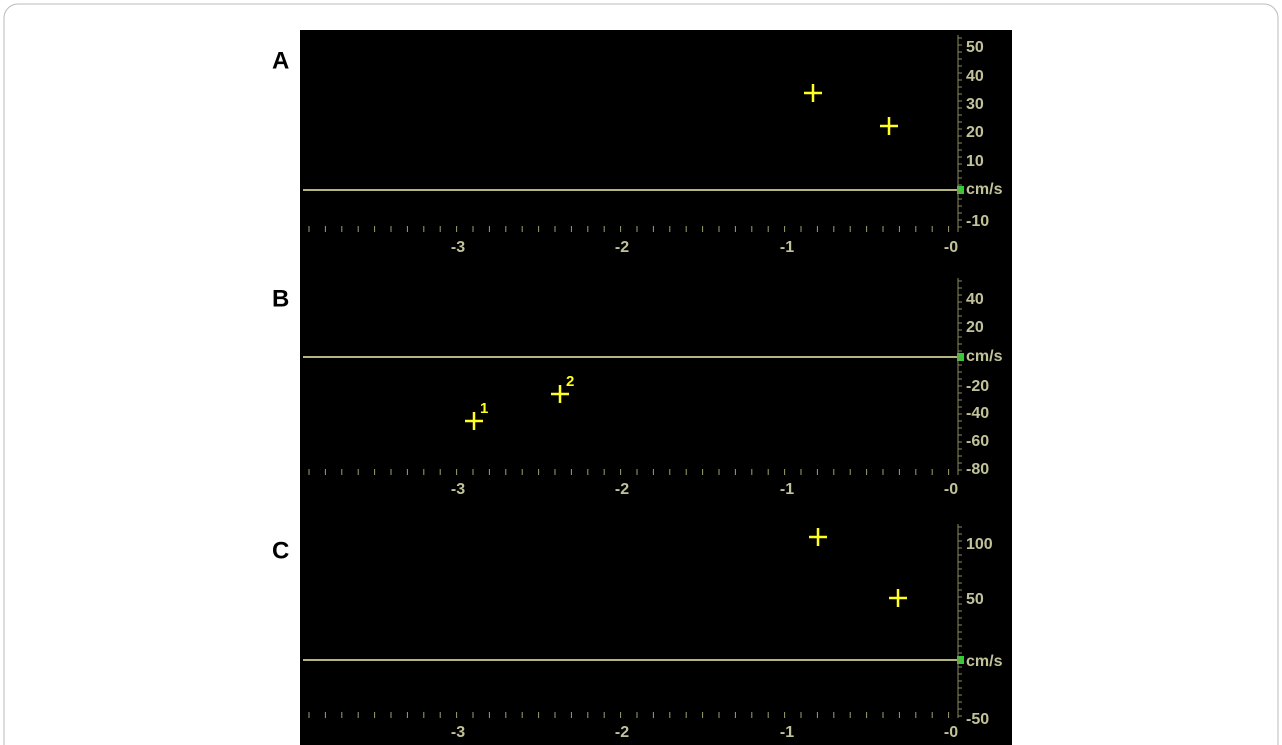 Image resolution: width=1282 pixels, height=745 pixels. Describe the element at coordinates (280, 60) in the screenshot. I see `panel-label: A` at that location.